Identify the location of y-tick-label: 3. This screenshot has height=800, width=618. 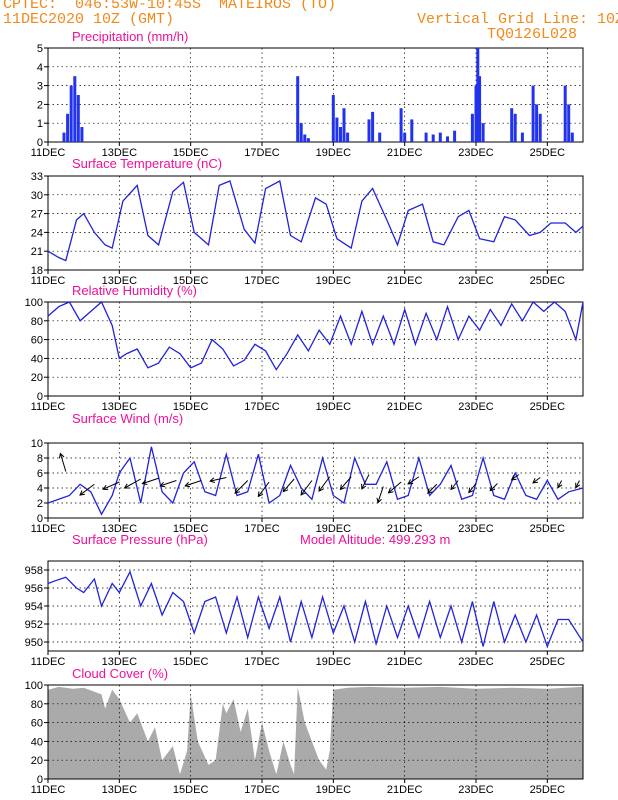
(40, 87).